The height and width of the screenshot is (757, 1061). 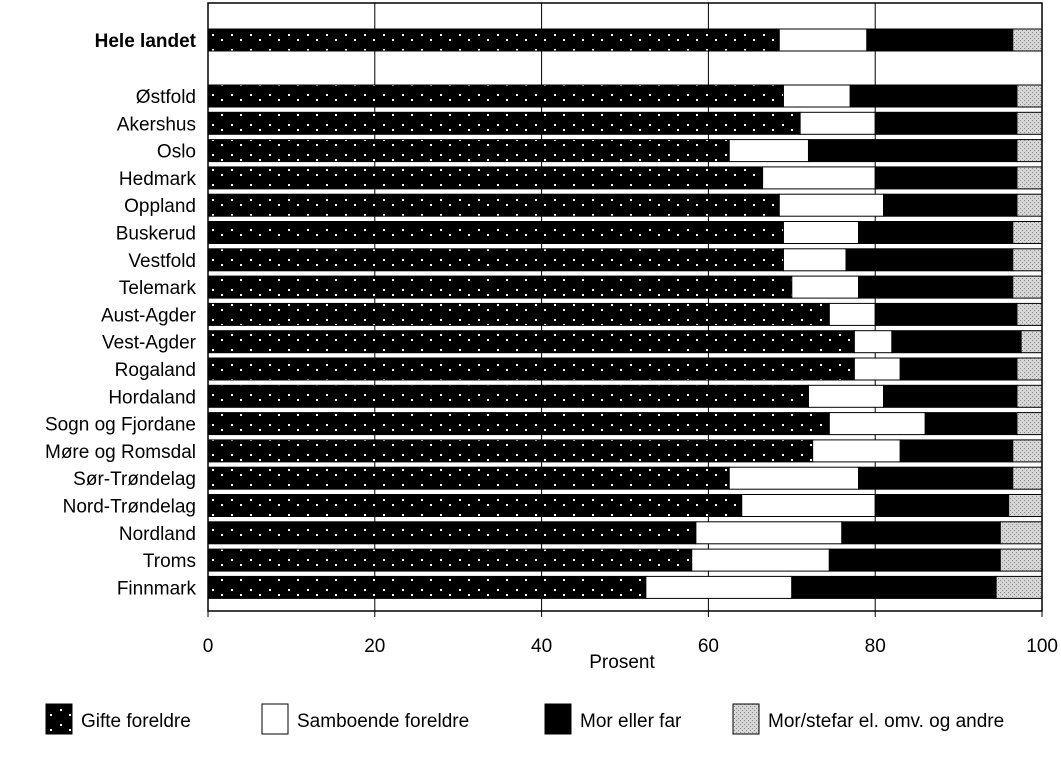 What do you see at coordinates (541, 646) in the screenshot?
I see `x-tick-label: 40` at bounding box center [541, 646].